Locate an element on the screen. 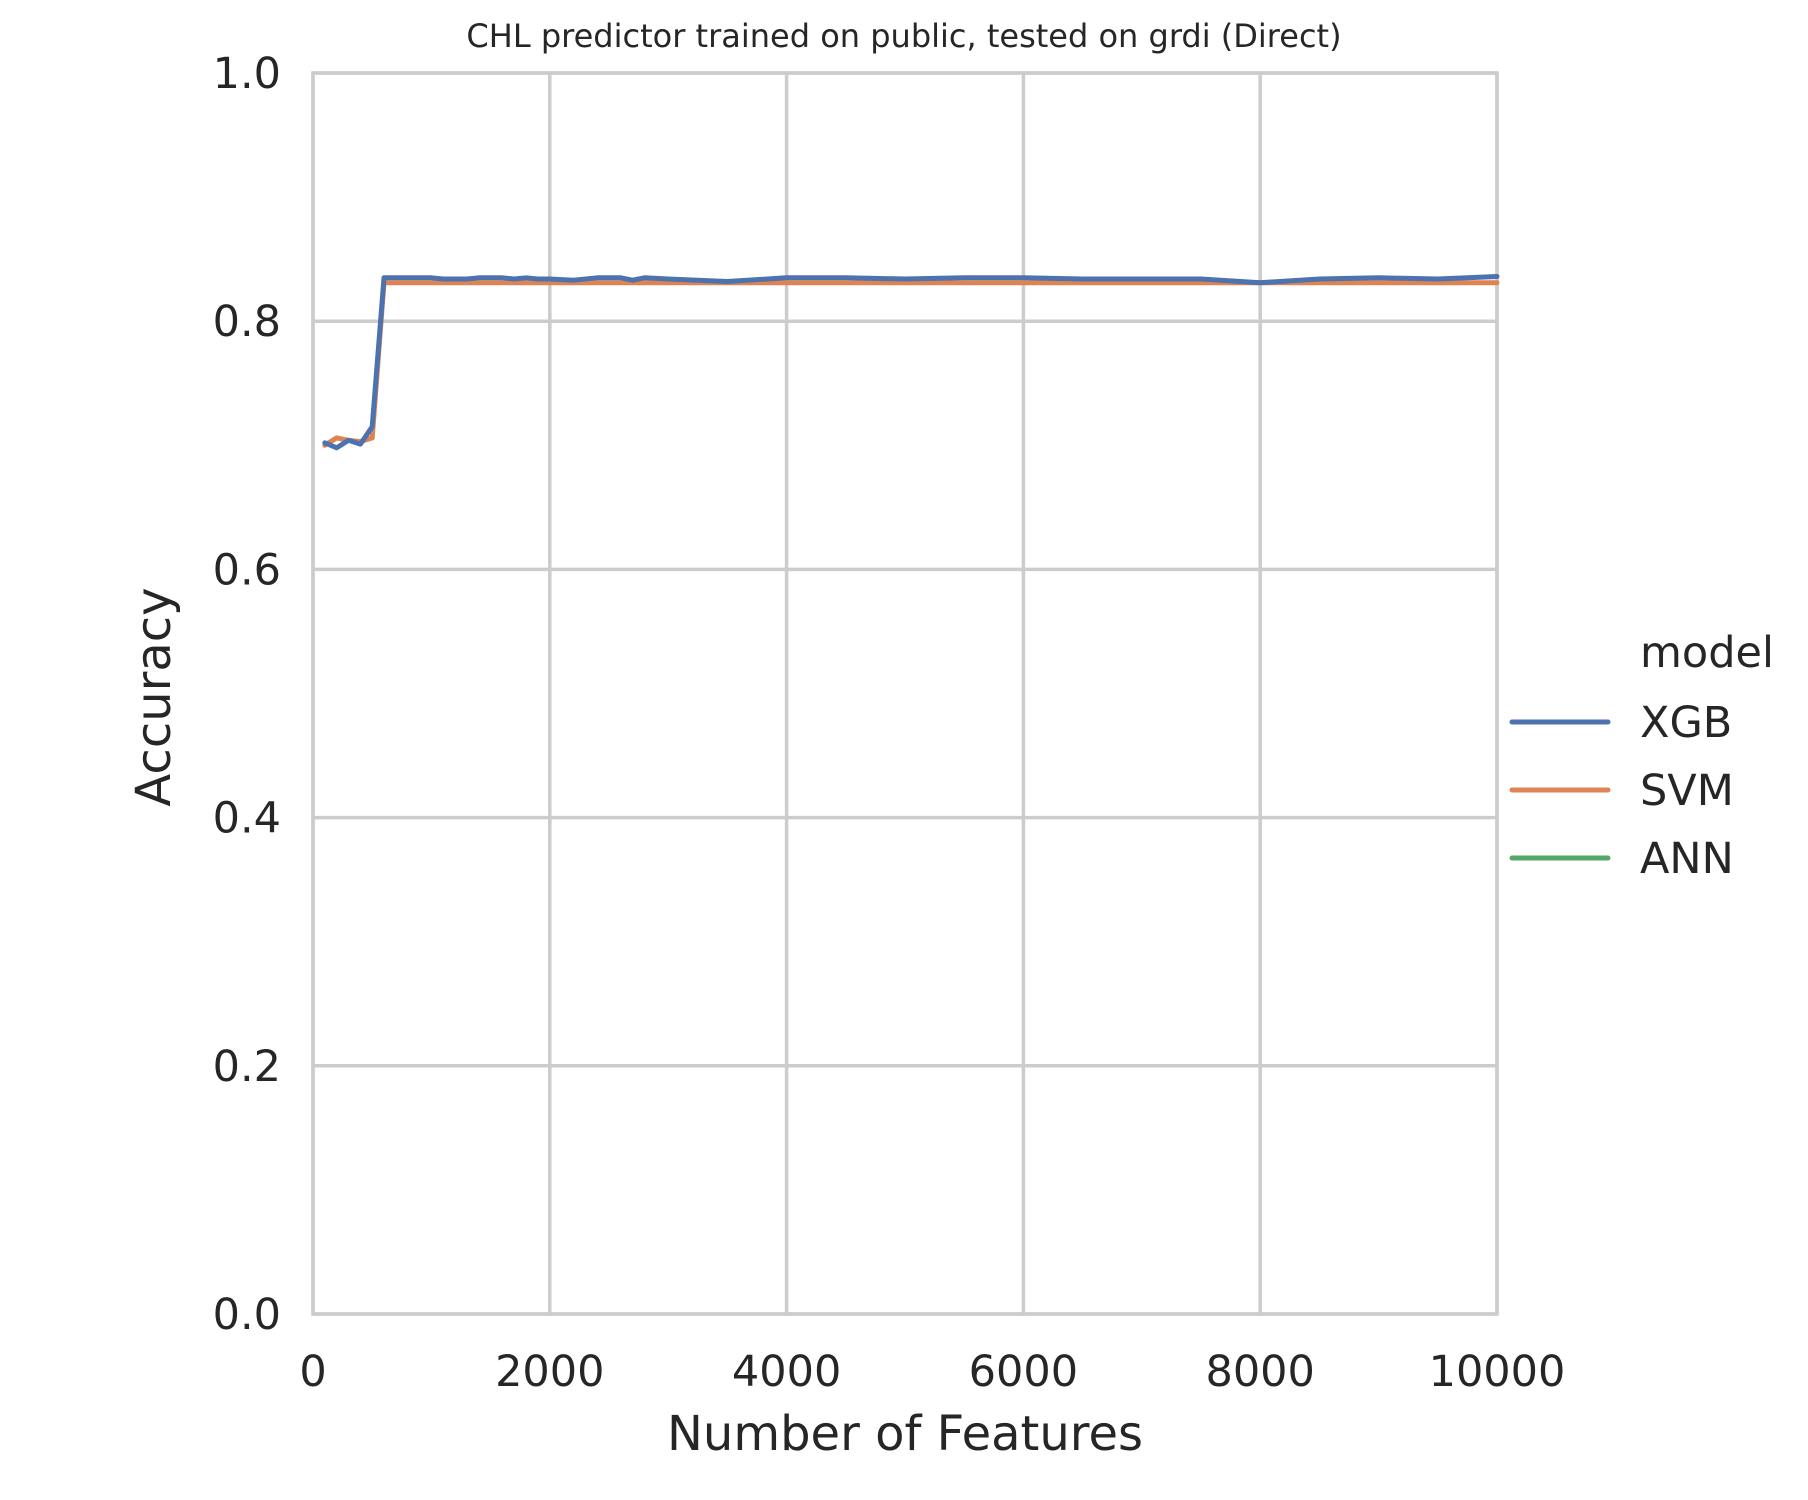  legend-label-ann: ANN is located at coordinates (1687, 859).